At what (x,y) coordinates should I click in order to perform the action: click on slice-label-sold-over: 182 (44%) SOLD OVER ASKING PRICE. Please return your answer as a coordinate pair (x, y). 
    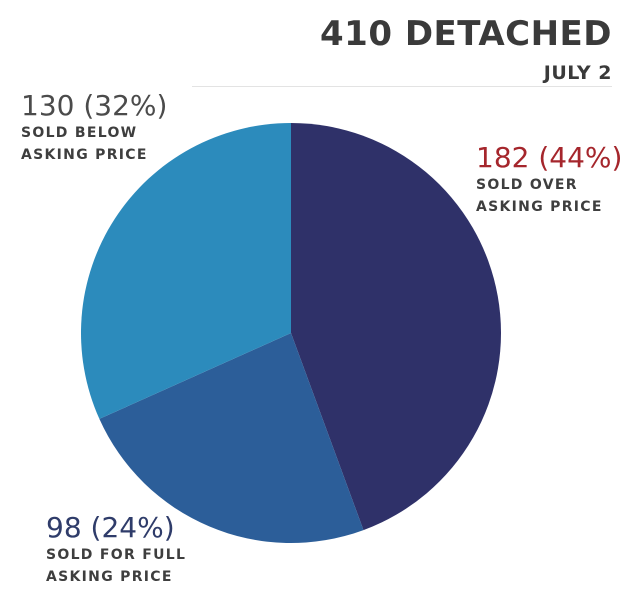
    Looking at the image, I should click on (551, 180).